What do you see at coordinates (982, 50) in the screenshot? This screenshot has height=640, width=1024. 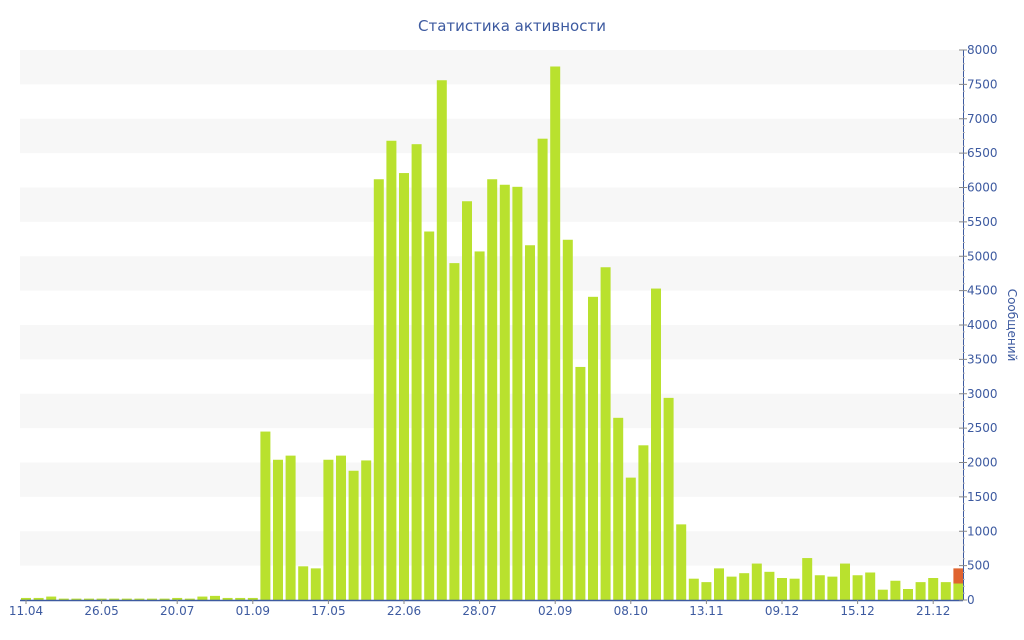 I see `y-tick-label: 8000` at bounding box center [982, 50].